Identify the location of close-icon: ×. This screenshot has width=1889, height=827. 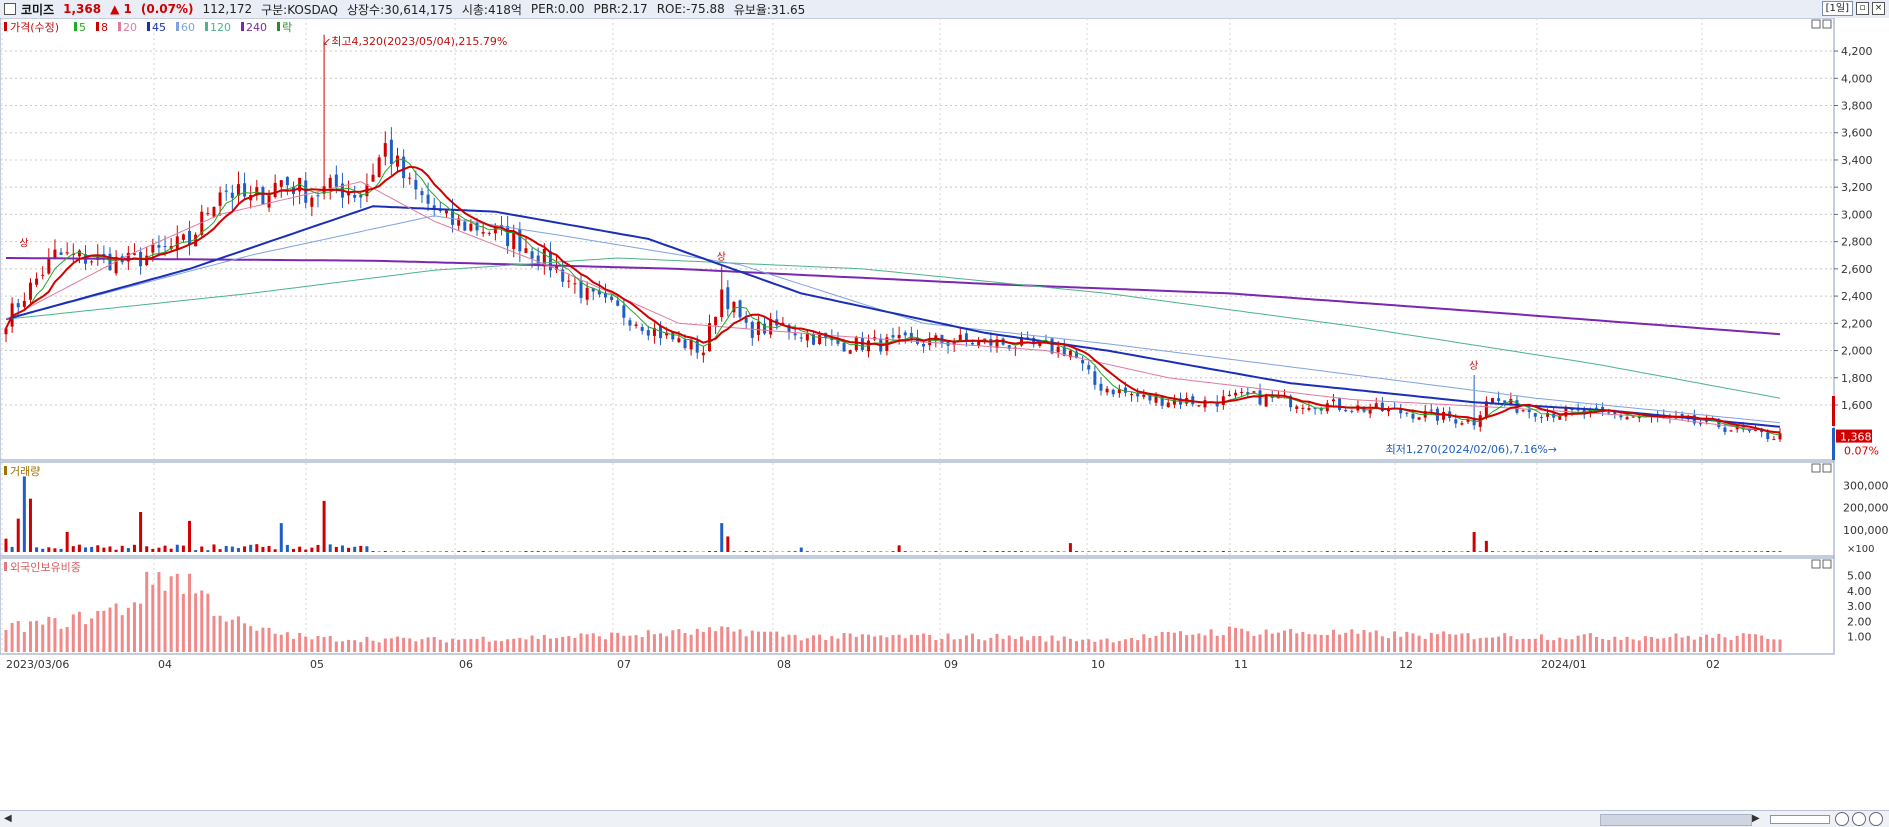
(1878, 8).